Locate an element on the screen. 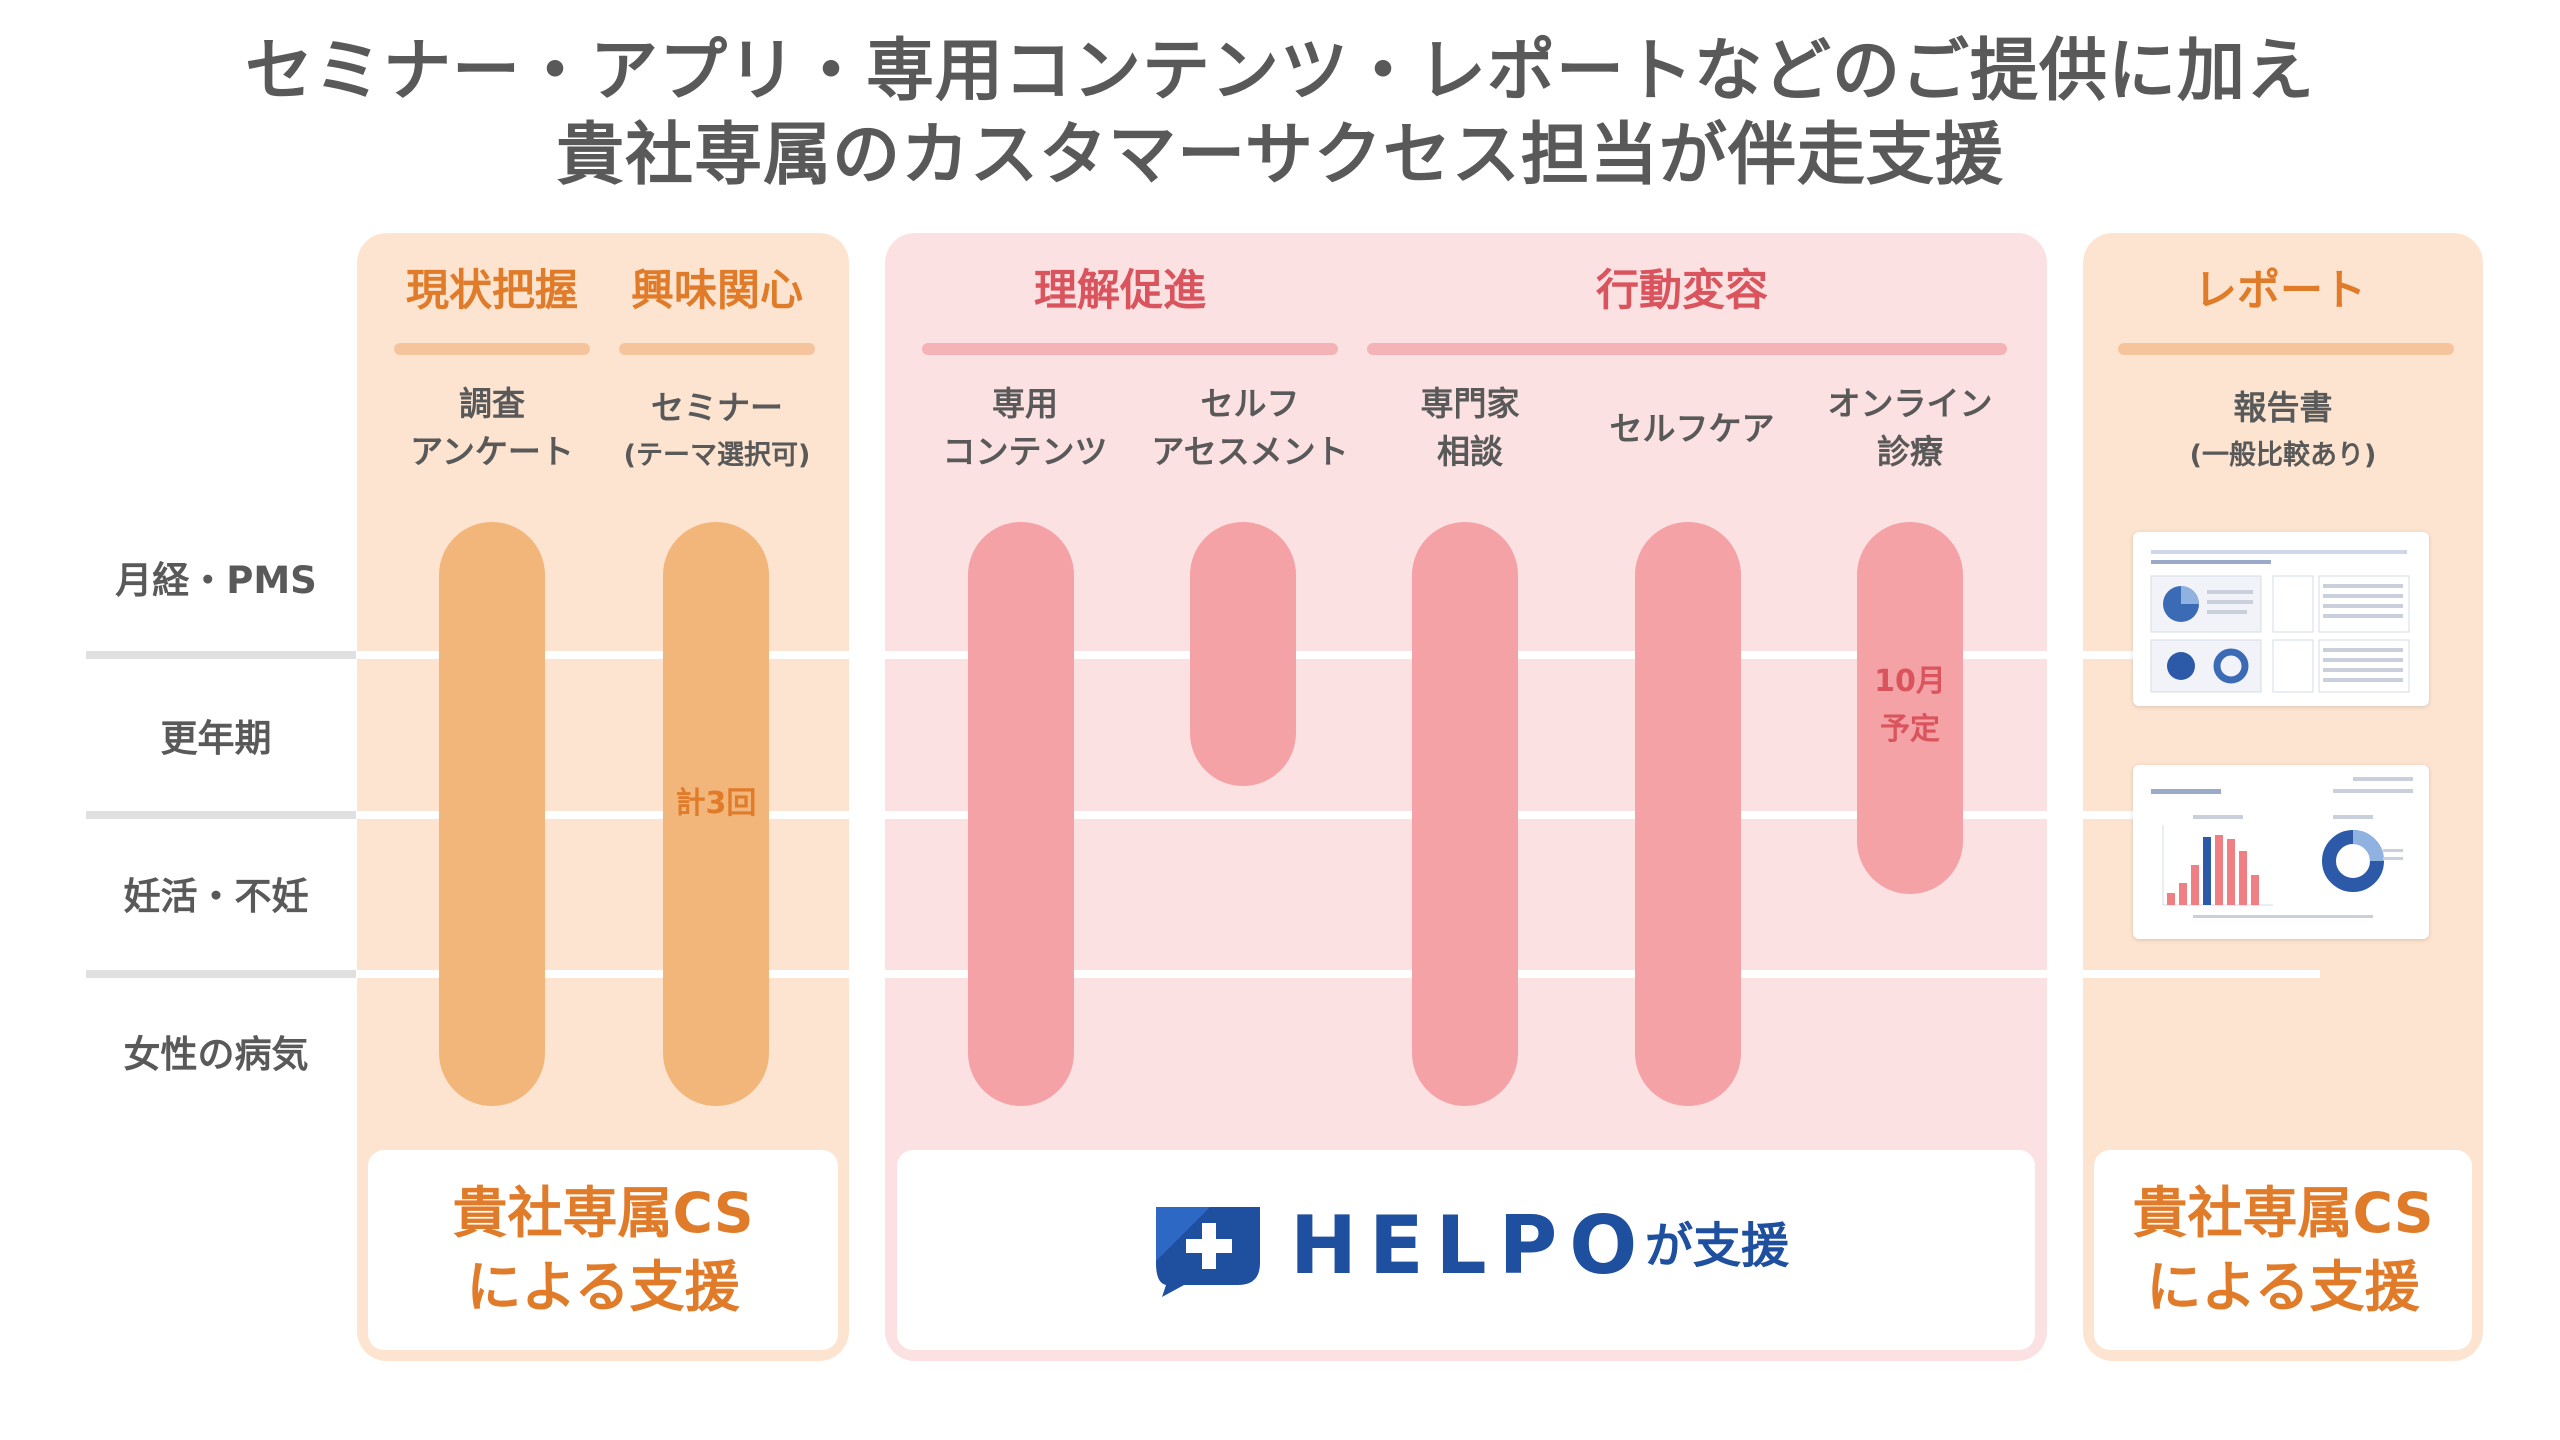 Image resolution: width=2560 pixels, height=1440 pixels. phase-behavior-underline is located at coordinates (1687, 349).